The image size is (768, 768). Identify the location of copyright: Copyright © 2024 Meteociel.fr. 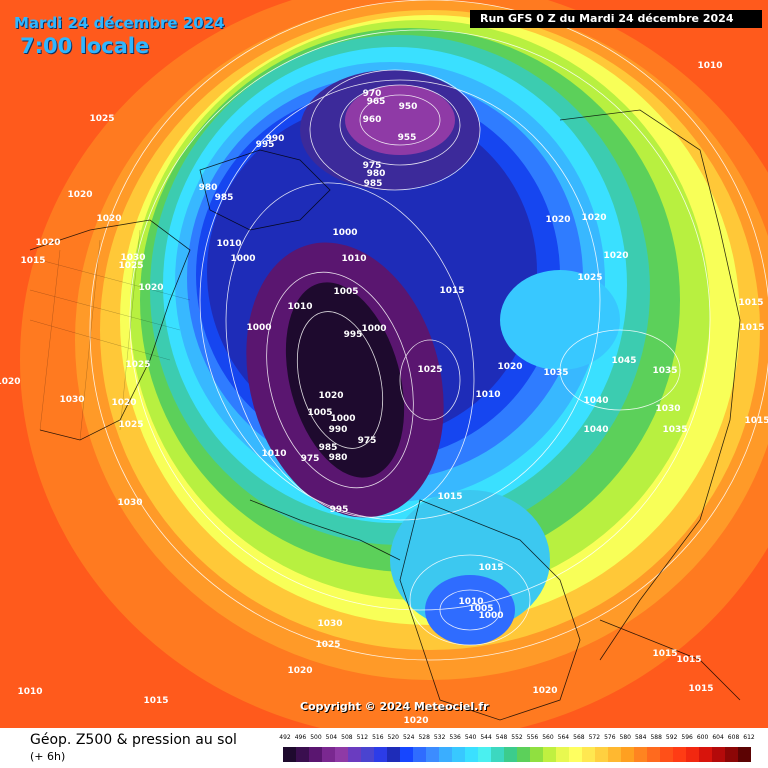
(394, 706).